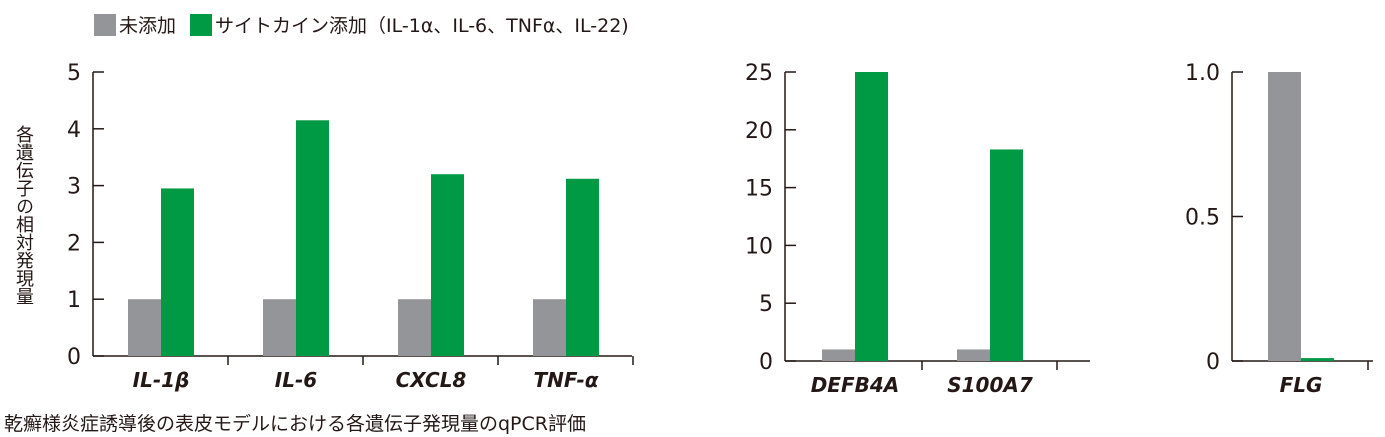  Describe the element at coordinates (295, 424) in the screenshot. I see `figure-caption: 乾癬様炎症誘導後の表皮モデルにおける各遺伝子発現量のqPCR評価` at that location.